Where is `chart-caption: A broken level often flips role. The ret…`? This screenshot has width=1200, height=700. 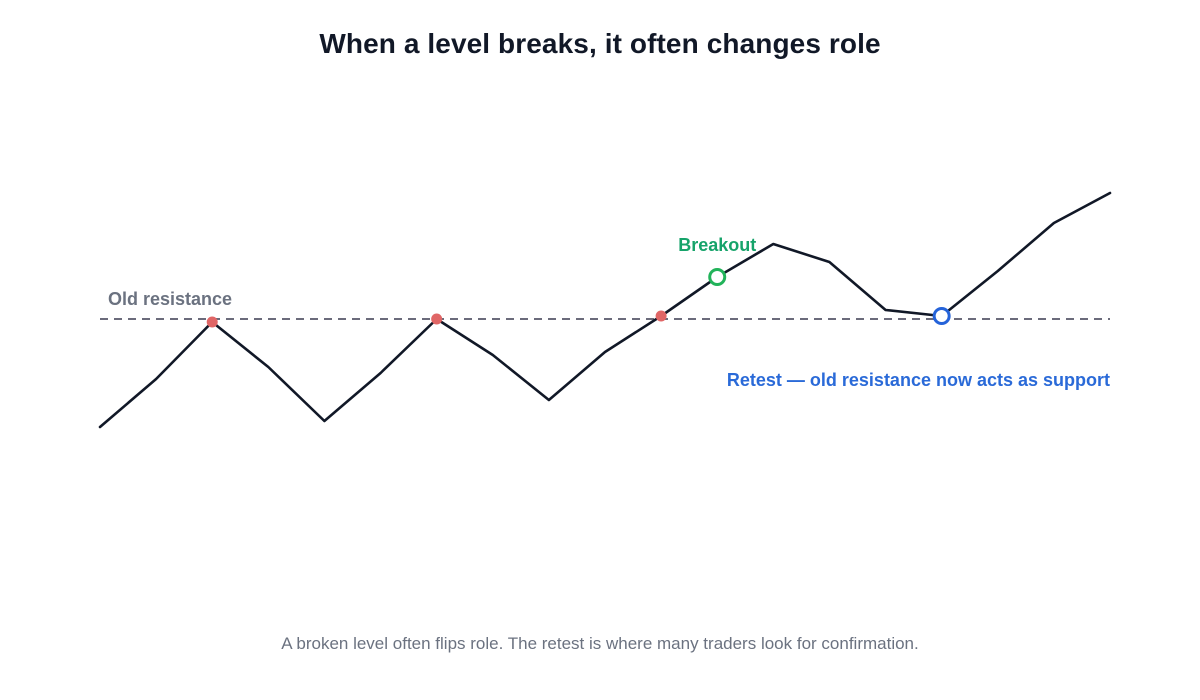 chart-caption: A broken level often flips role. The ret… is located at coordinates (600, 643).